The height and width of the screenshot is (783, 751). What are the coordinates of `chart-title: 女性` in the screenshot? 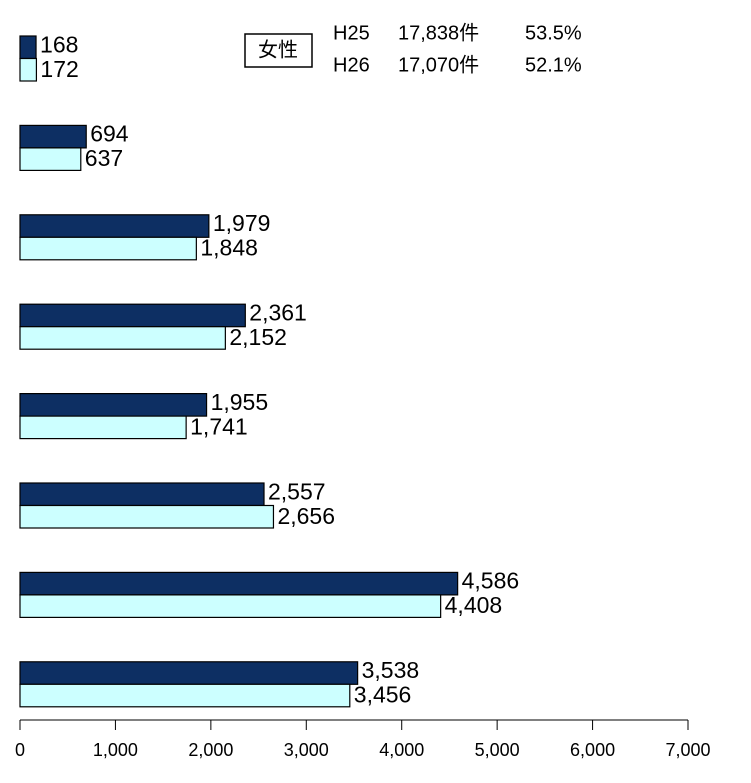 It's located at (278, 49).